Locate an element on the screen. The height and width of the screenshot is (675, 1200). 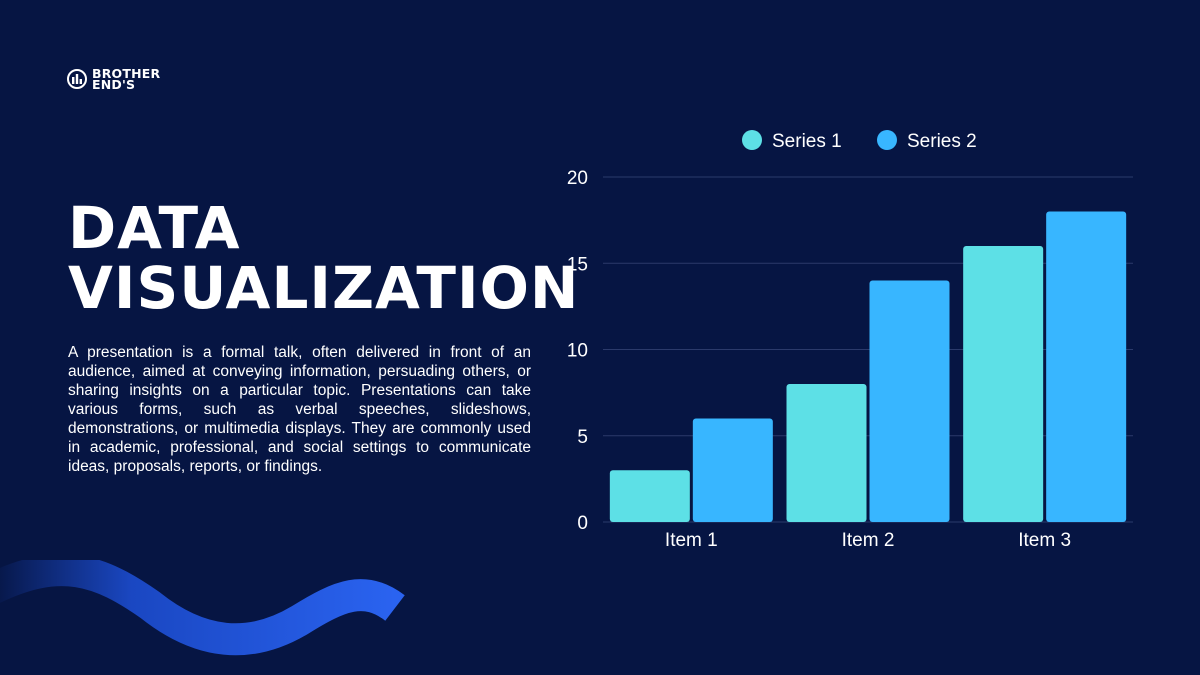
brand-logo: BROTHER END'S is located at coordinates (114, 79).